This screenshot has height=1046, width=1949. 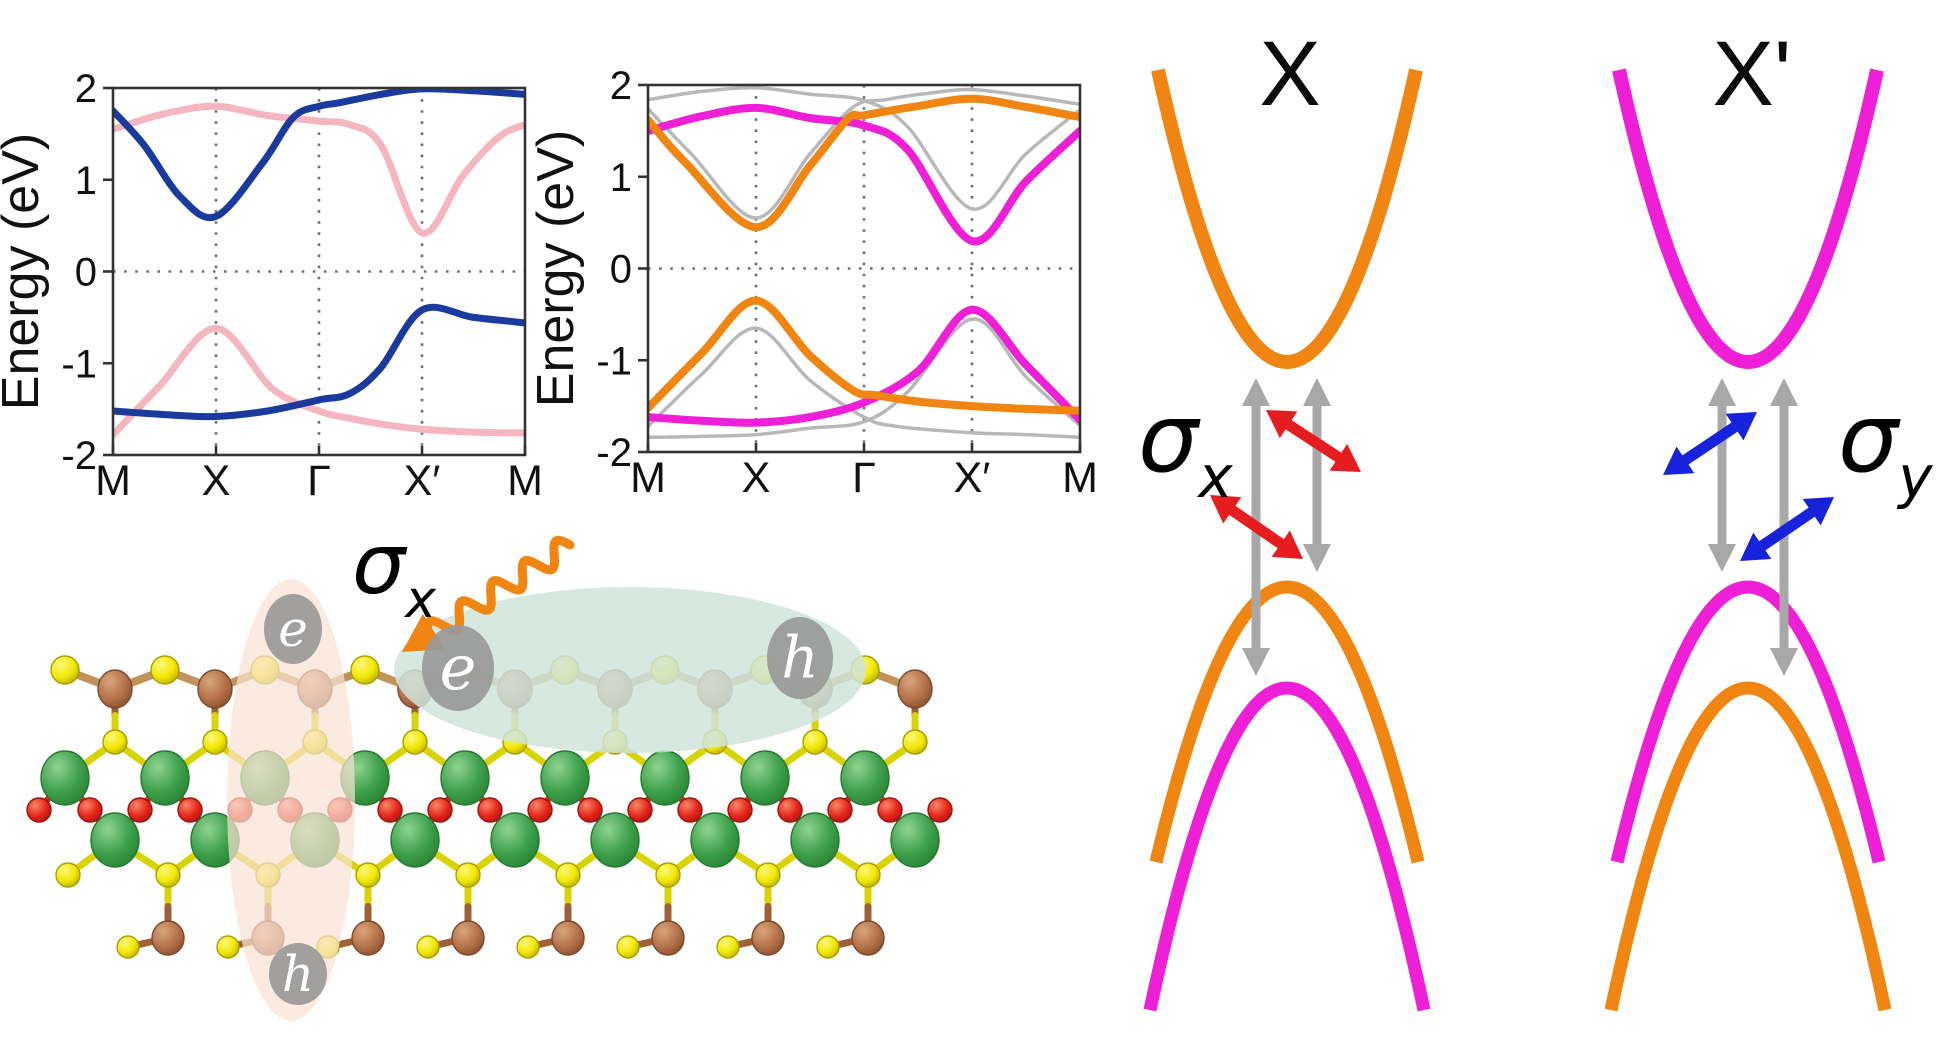 What do you see at coordinates (319, 169) in the screenshot?
I see `band-pink_conduction_band` at bounding box center [319, 169].